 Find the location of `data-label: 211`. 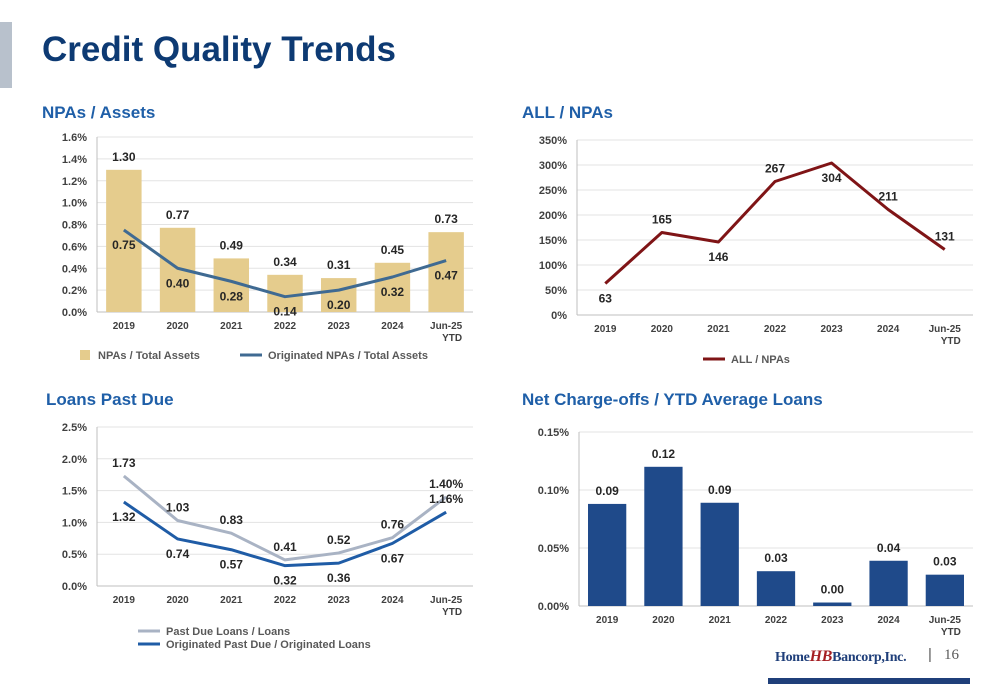

data-label: 211 is located at coordinates (888, 197).